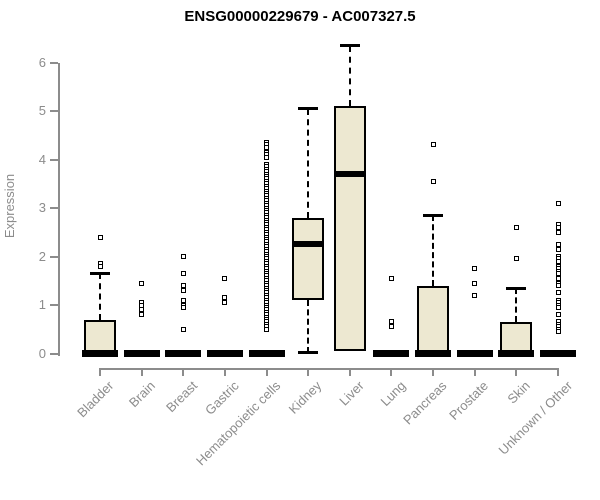  Describe the element at coordinates (42, 62) in the screenshot. I see `y-tick-label: 6` at that location.